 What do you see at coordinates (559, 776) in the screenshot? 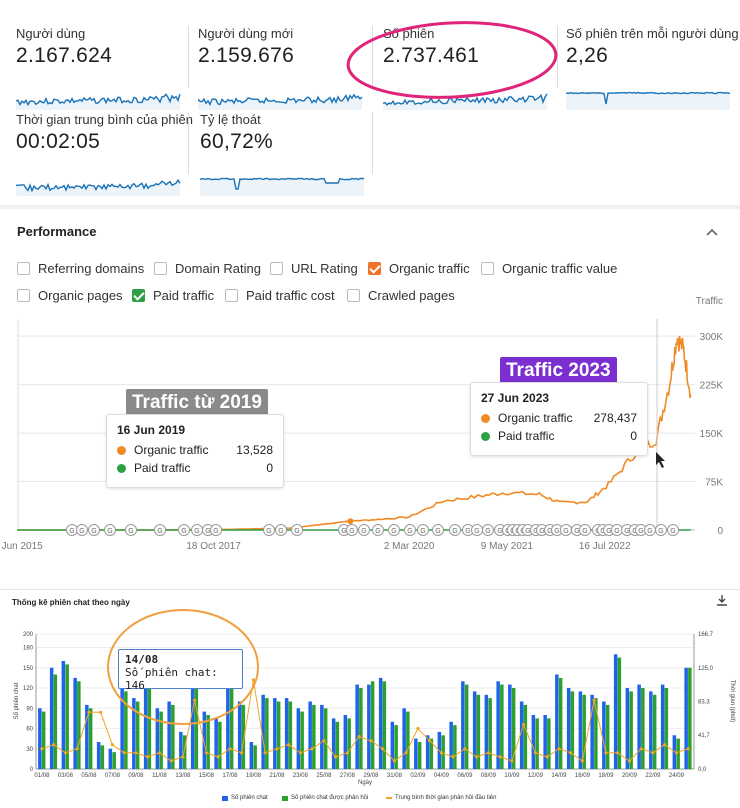
I see `x-tick-label: 14/09` at bounding box center [559, 776].